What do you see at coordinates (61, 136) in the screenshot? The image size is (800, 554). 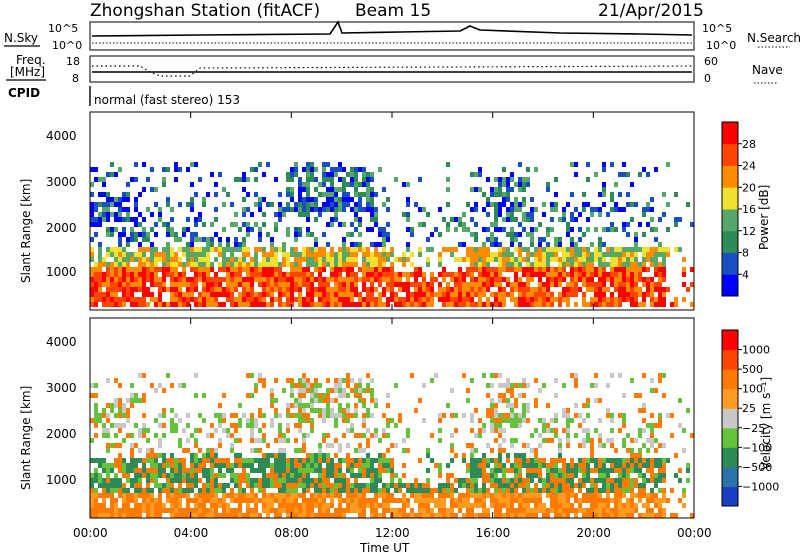 I see `power-ytick-4000: 4000` at bounding box center [61, 136].